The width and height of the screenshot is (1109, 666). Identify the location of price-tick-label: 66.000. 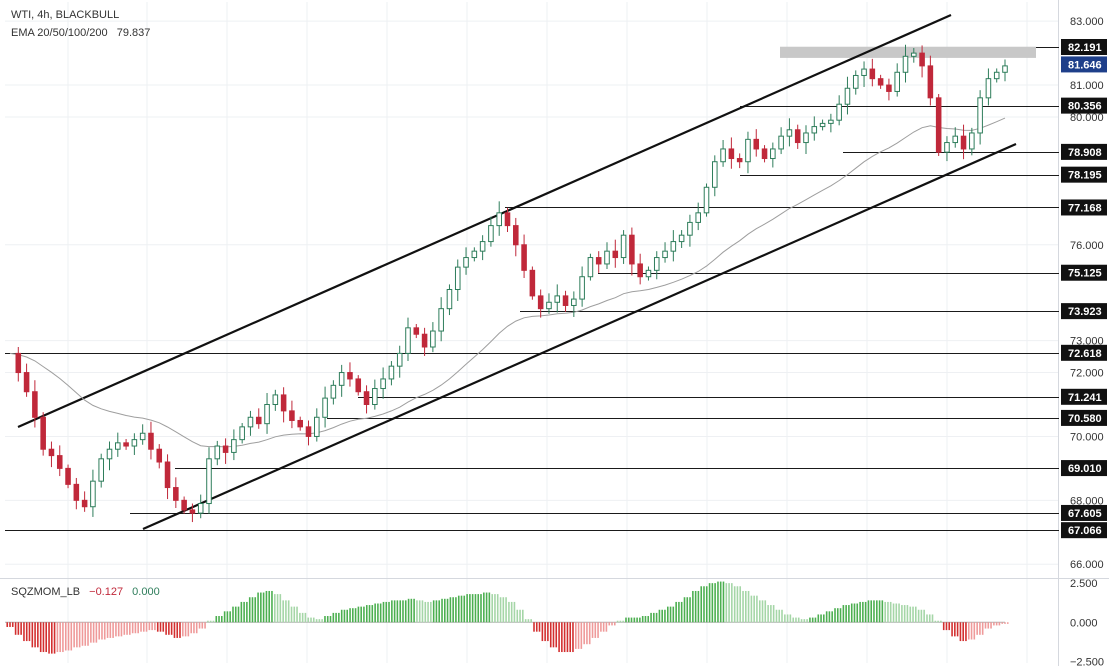
(1087, 565).